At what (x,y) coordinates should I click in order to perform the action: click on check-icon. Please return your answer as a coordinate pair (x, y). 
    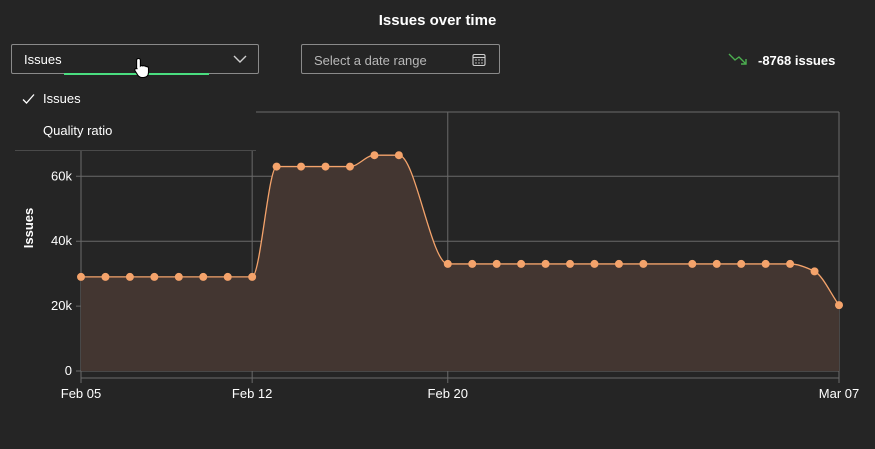
    Looking at the image, I should click on (28, 99).